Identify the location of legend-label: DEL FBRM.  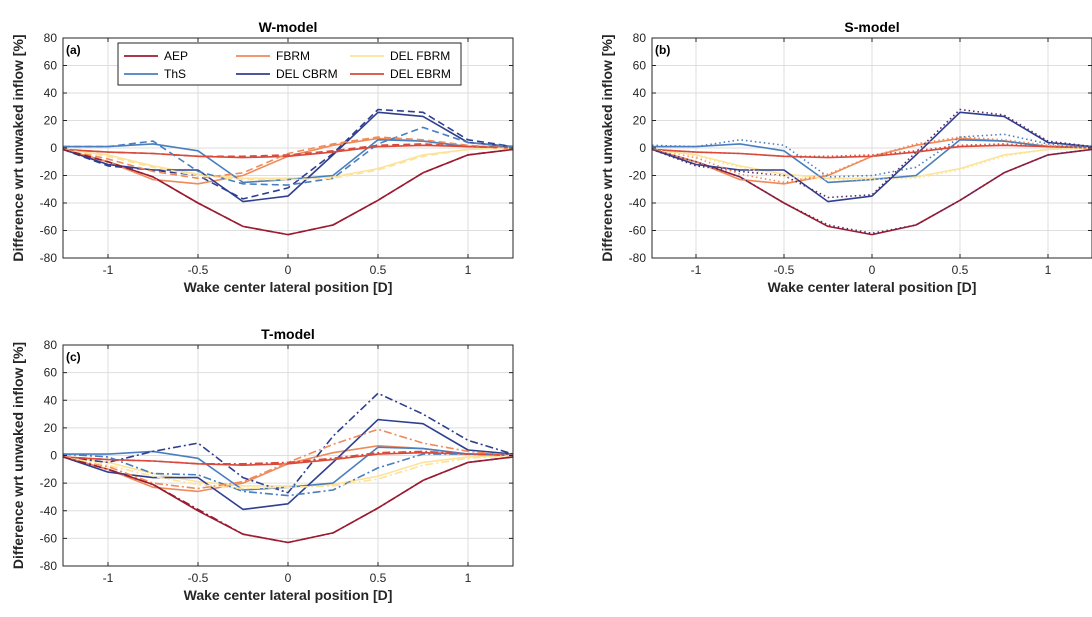
(420, 56).